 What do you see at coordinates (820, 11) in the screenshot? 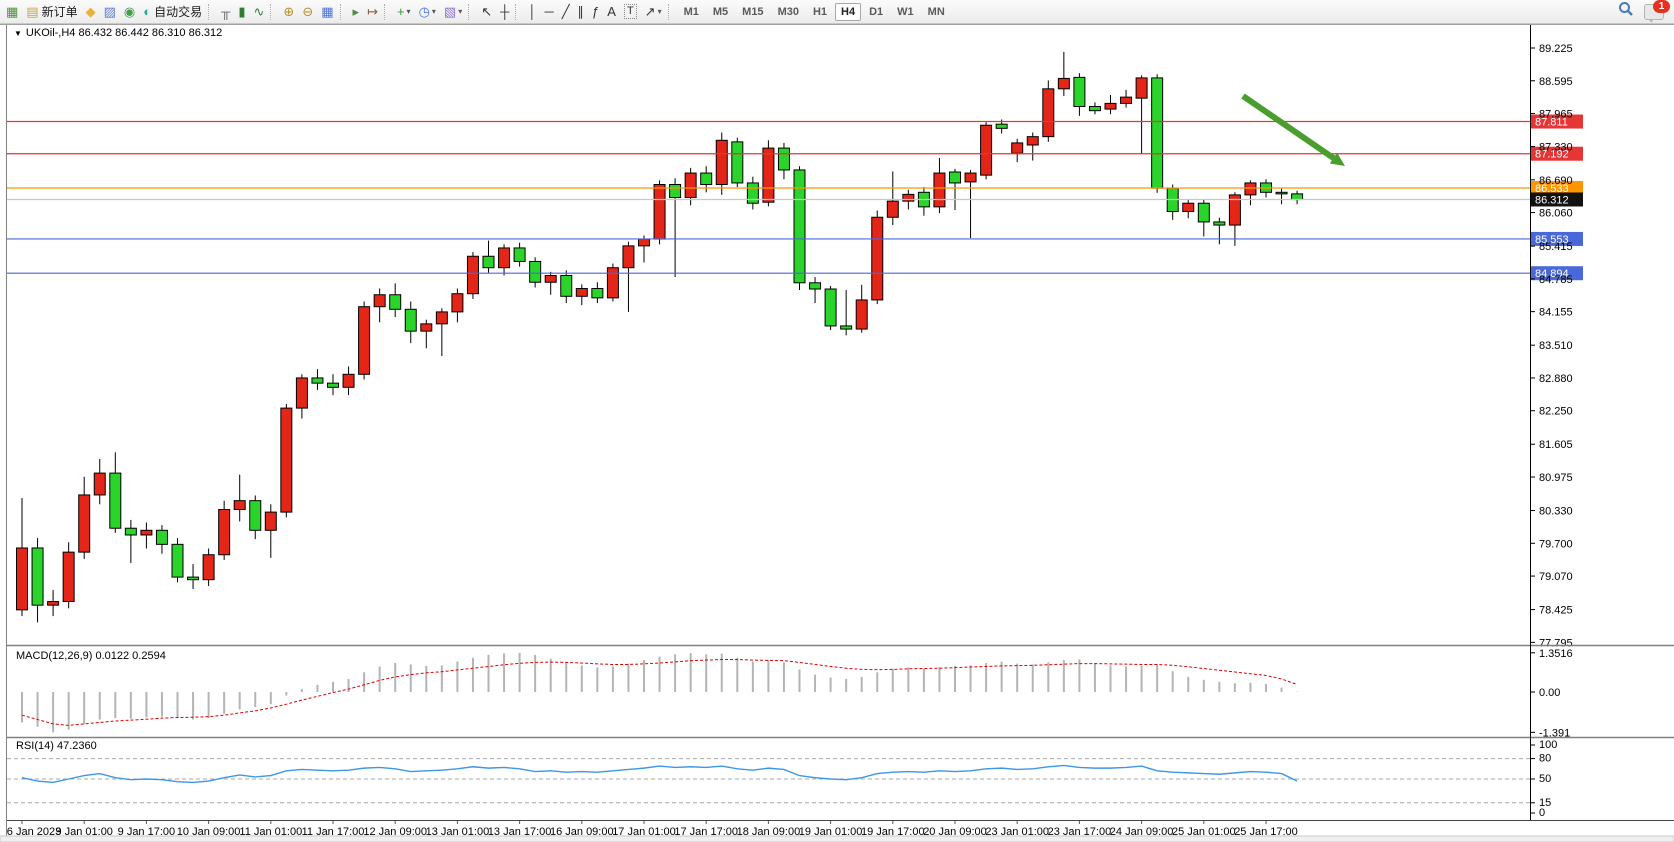
I see `timeframe-h1: H1` at bounding box center [820, 11].